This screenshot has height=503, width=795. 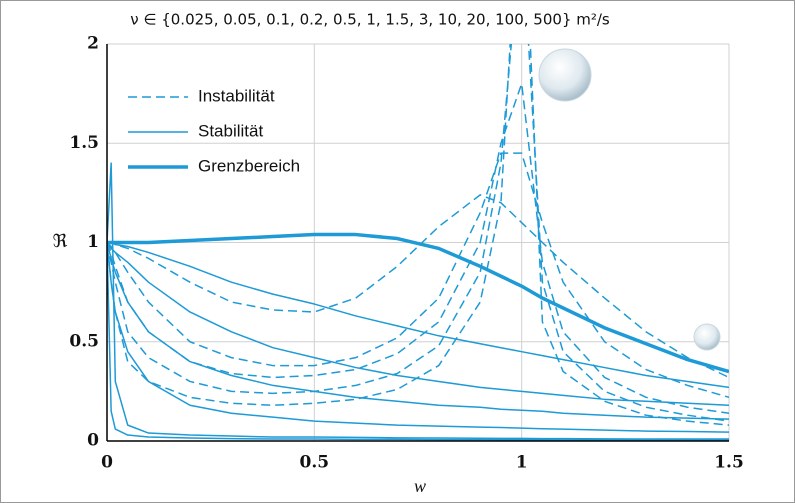 I want to click on legend-label: Stabilität, so click(x=230, y=130).